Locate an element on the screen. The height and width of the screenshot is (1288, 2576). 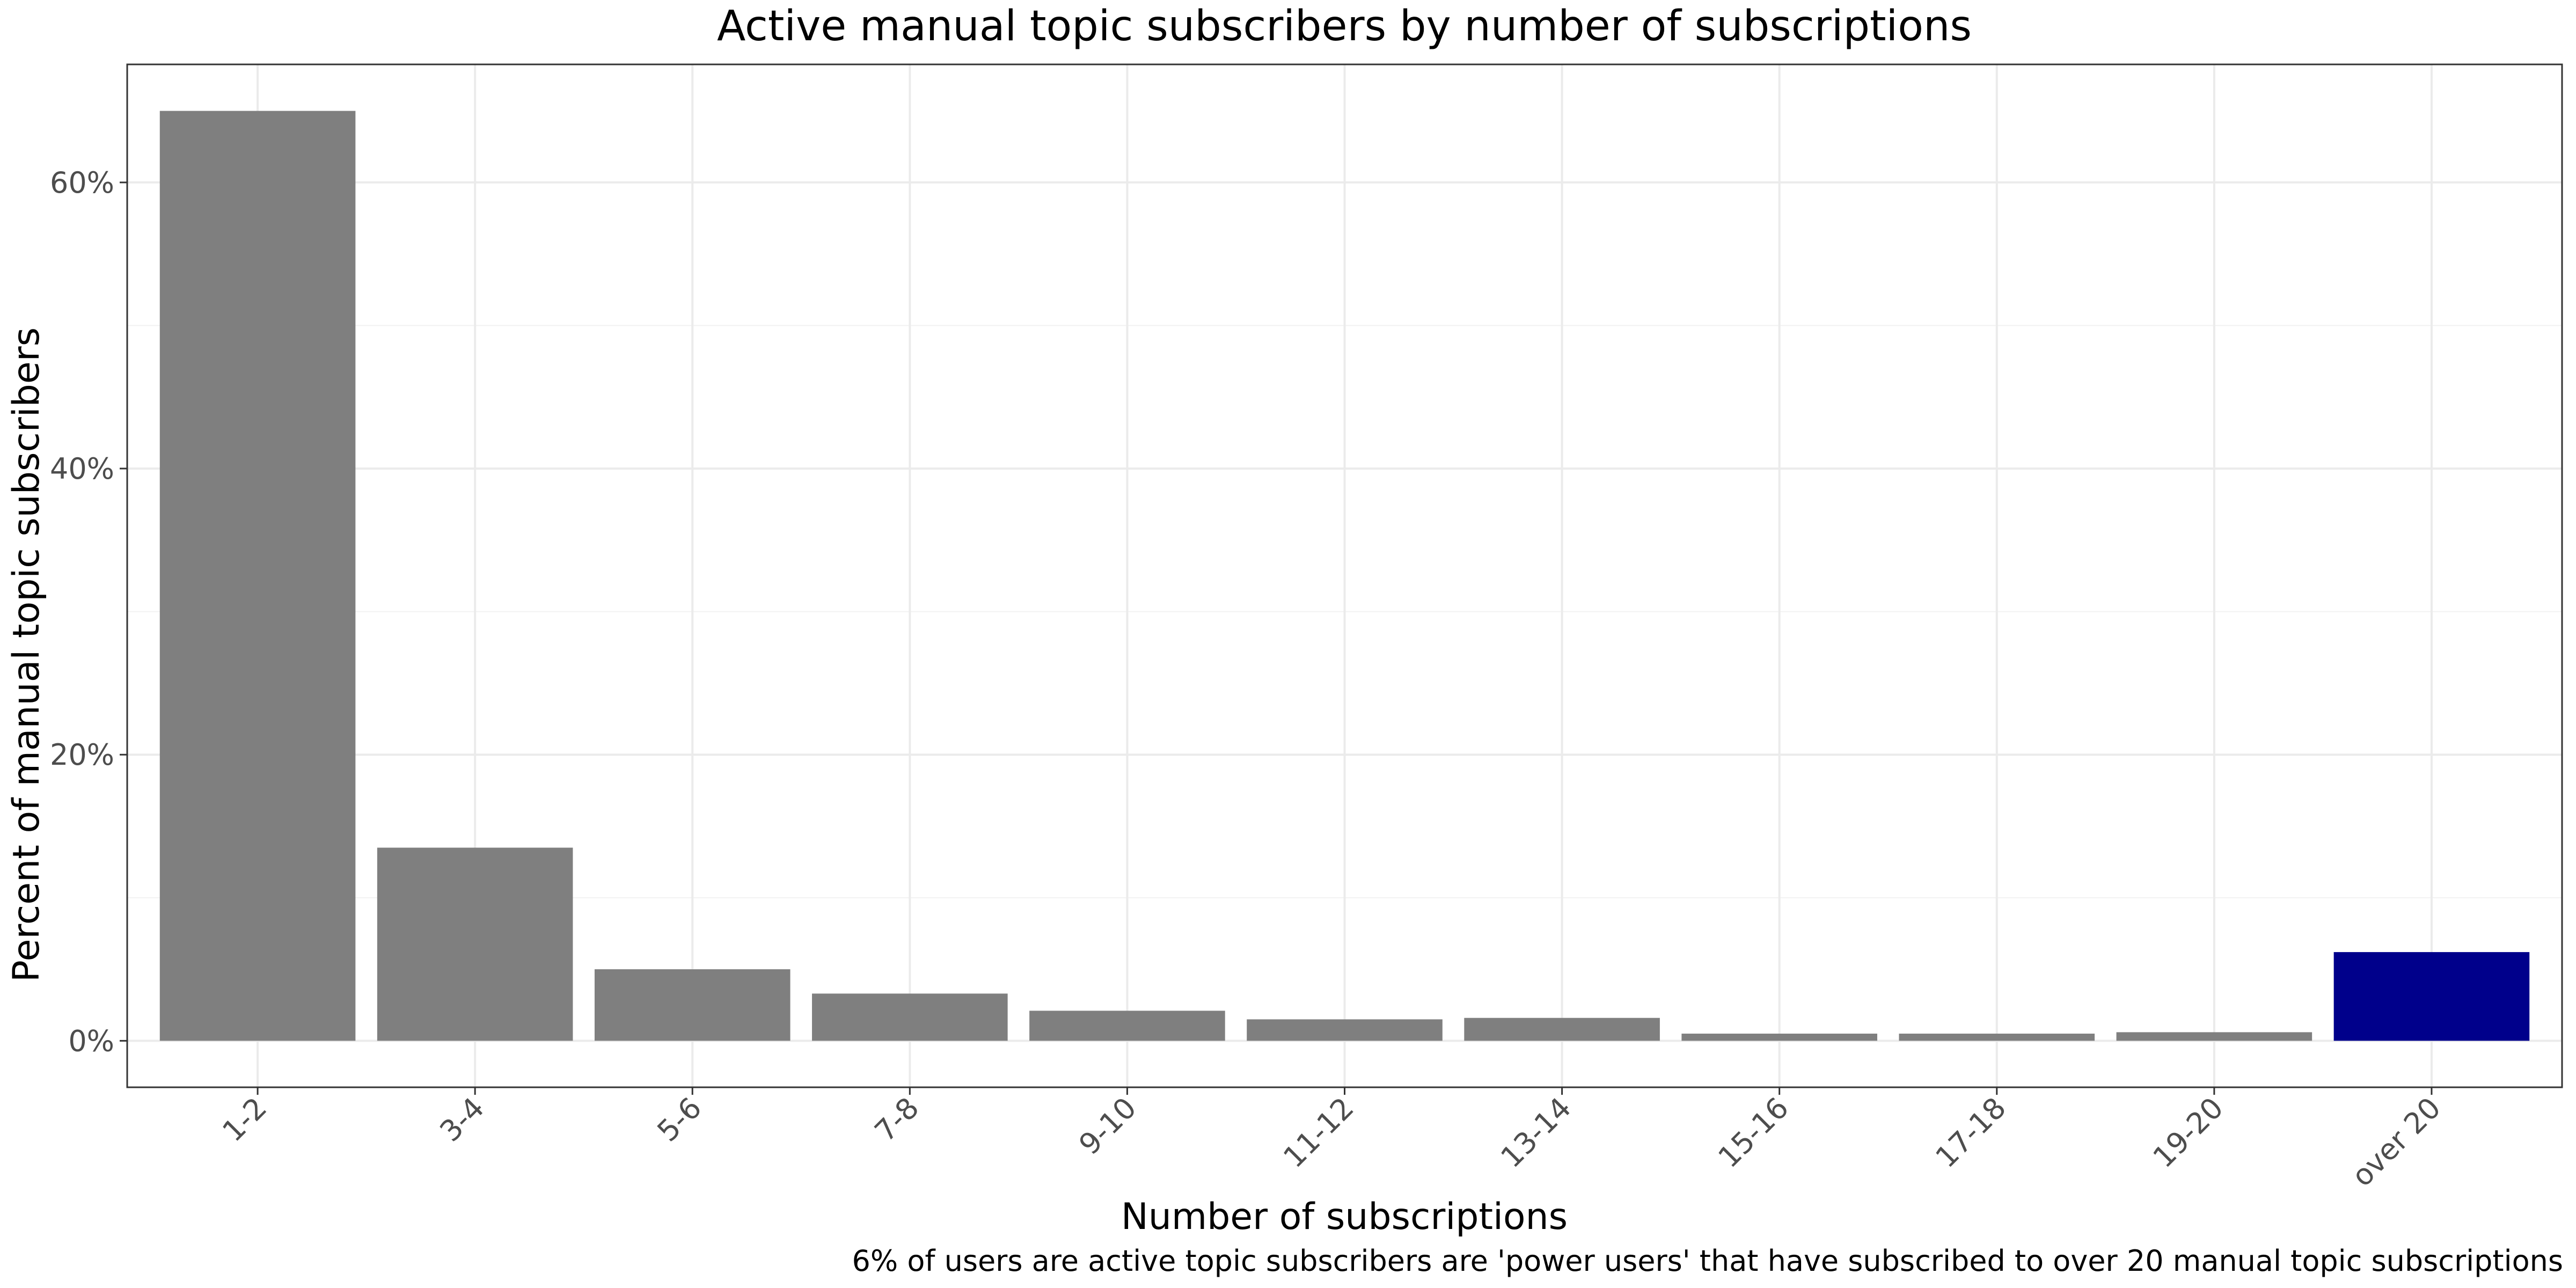
y-tick-label: 20% is located at coordinates (82, 755).